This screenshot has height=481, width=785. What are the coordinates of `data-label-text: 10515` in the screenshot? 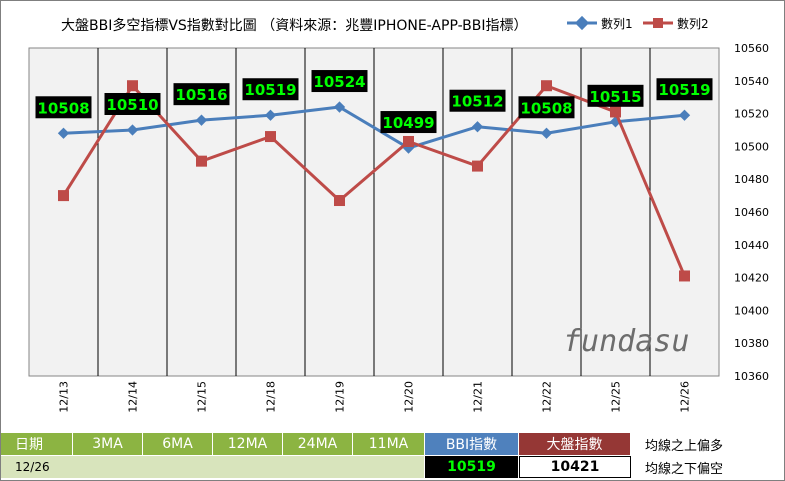 It's located at (615, 97).